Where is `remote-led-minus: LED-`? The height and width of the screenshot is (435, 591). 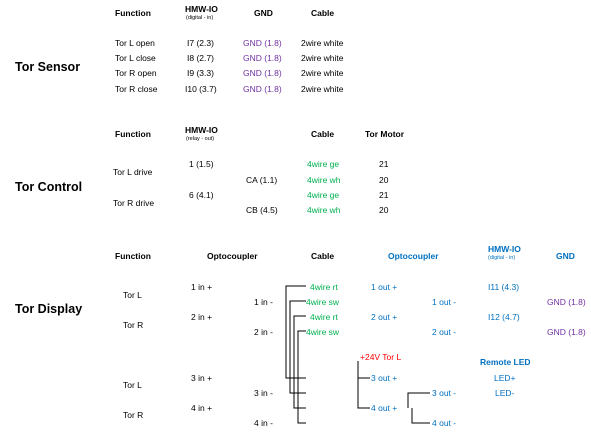 remote-led-minus: LED- is located at coordinates (505, 393).